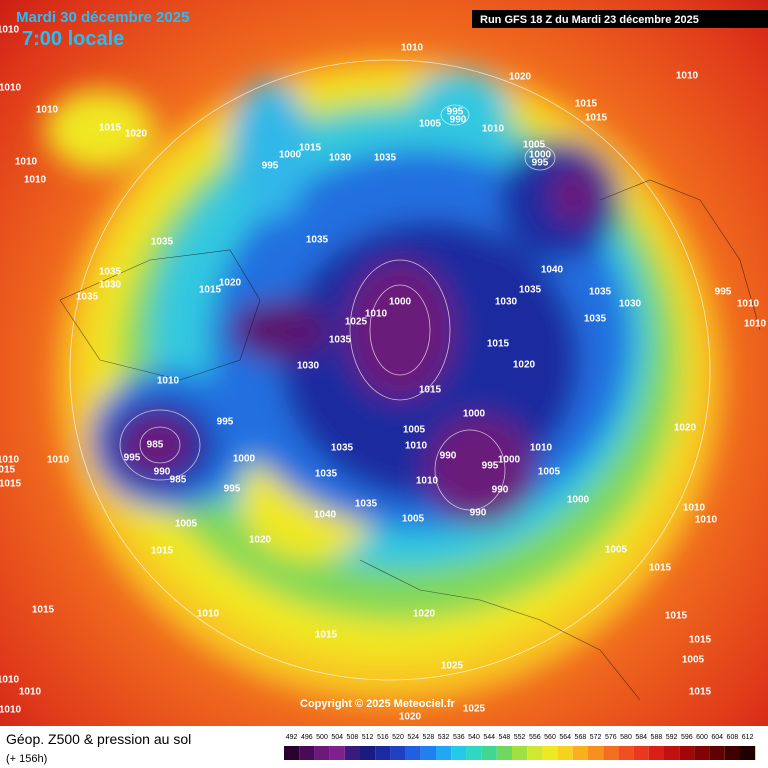 This screenshot has width=768, height=768. What do you see at coordinates (73, 39) in the screenshot?
I see `time: 7:00 locale` at bounding box center [73, 39].